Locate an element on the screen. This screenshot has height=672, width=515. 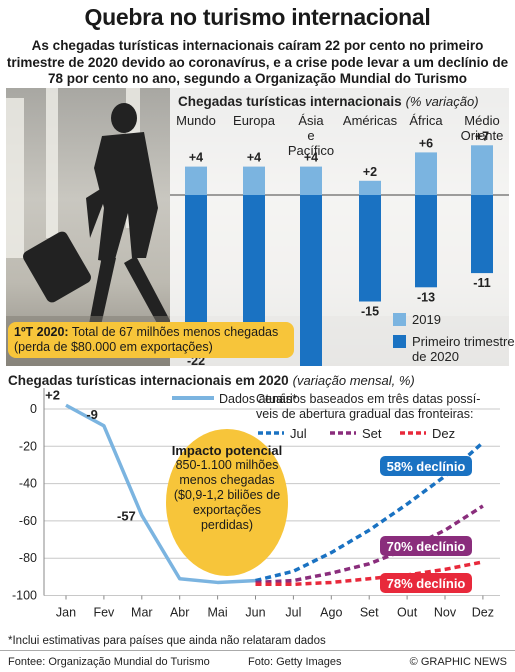
bar-category-label: África is located at coordinates (426, 120).